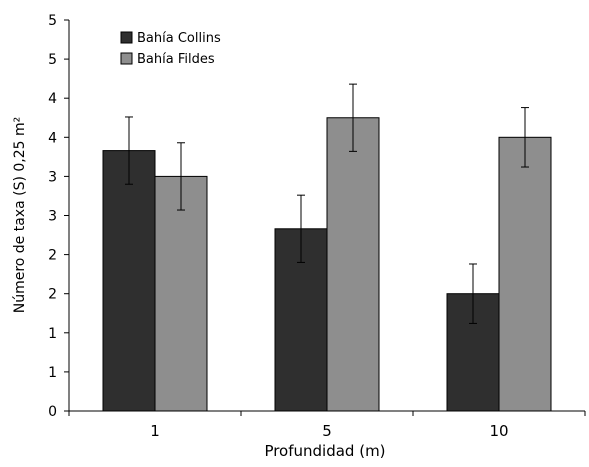  What do you see at coordinates (155, 431) in the screenshot?
I see `x-tick-label: 1` at bounding box center [155, 431].